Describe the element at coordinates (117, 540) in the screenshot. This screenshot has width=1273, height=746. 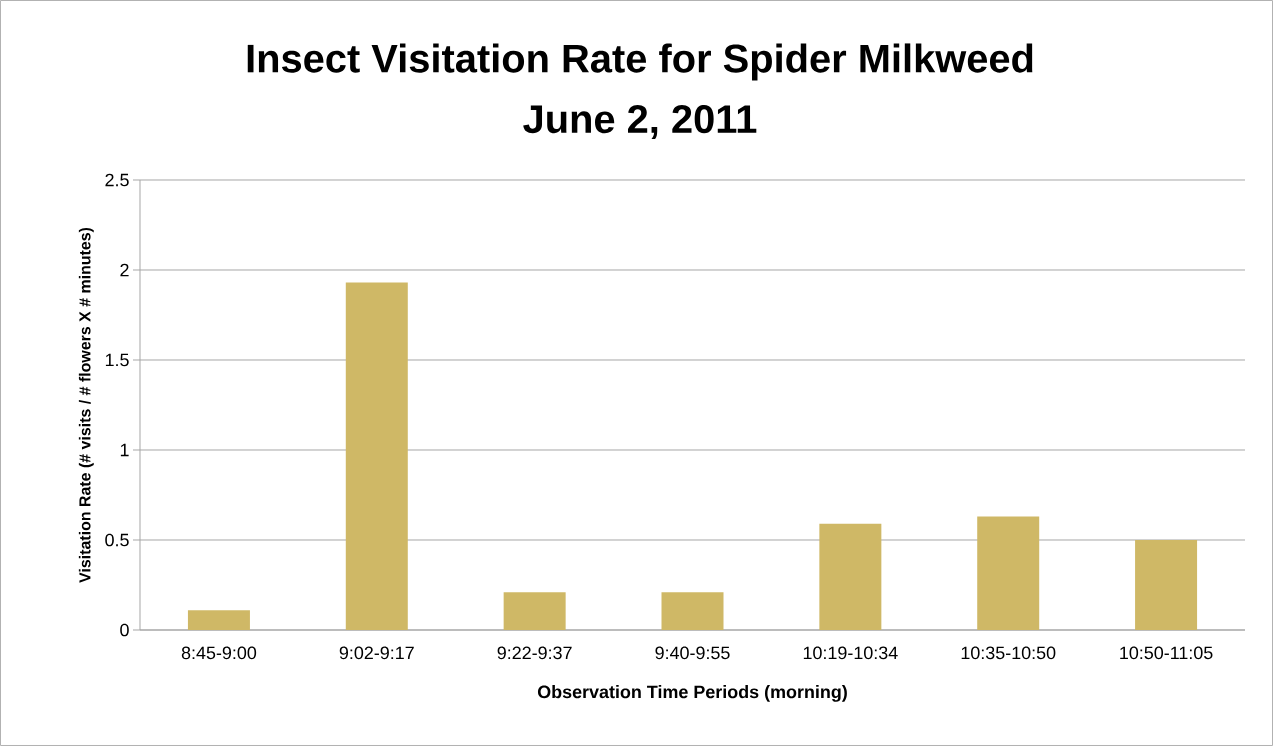
I see `y-tick-label: 0.5` at that location.